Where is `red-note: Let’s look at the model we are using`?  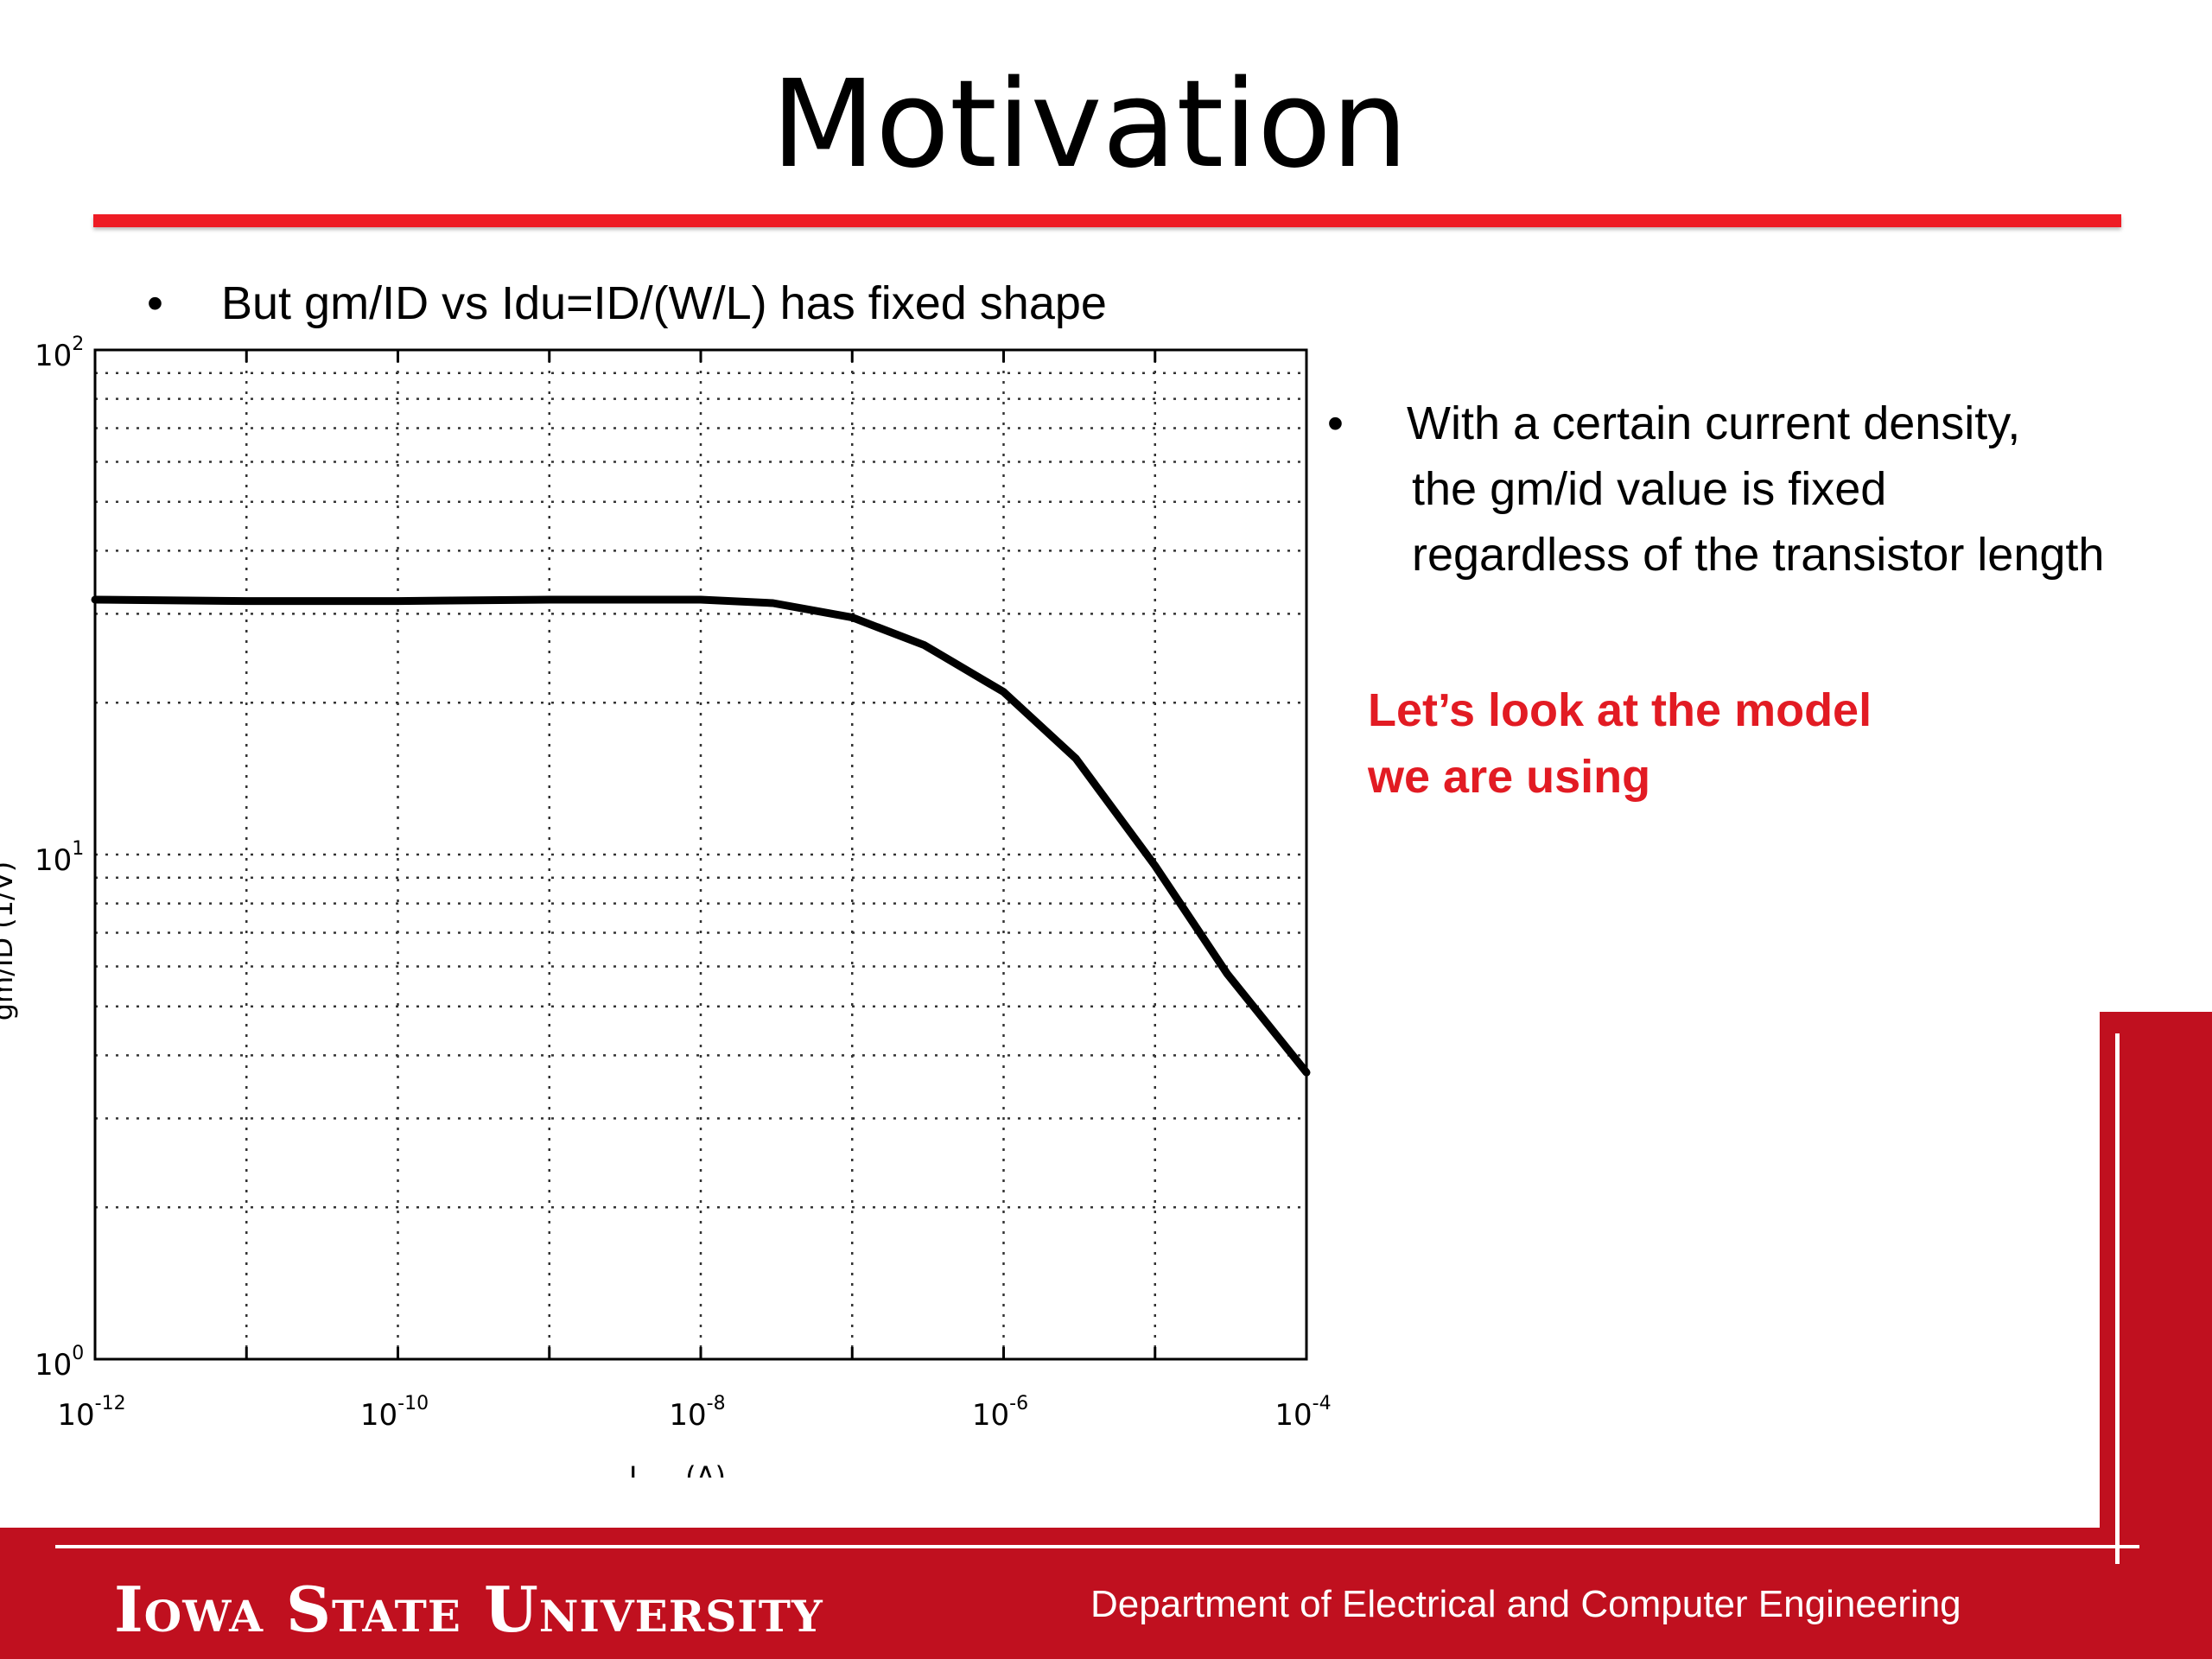
red-note: Let’s look at the model we are using is located at coordinates (1620, 743).